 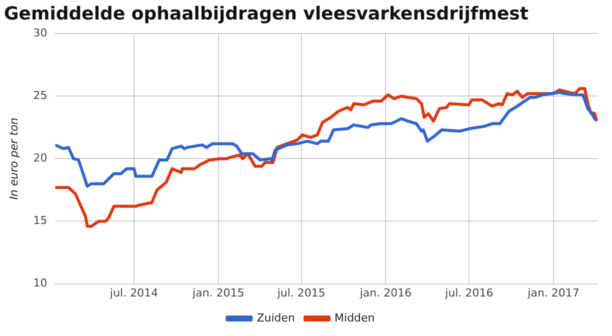 I want to click on legend-label: Midden, so click(x=354, y=317).